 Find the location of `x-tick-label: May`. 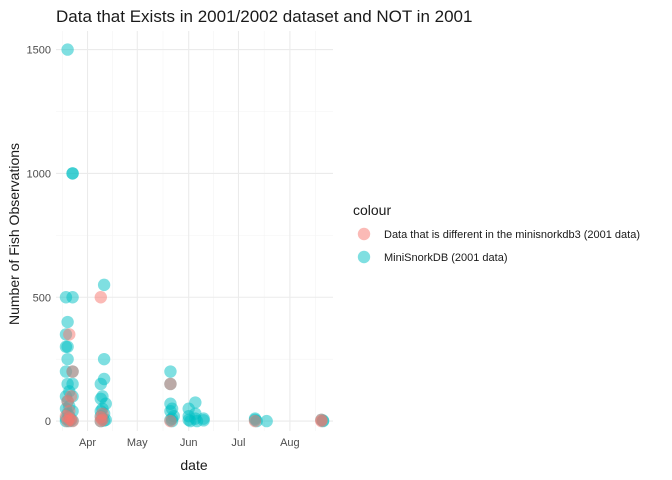

x-tick-label: May is located at coordinates (137, 443).